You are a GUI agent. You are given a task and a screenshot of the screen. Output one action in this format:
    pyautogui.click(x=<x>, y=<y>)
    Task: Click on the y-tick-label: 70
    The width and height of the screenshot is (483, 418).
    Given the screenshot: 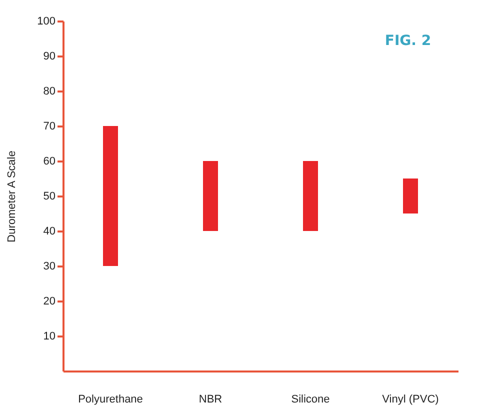 What is the action you would take?
    pyautogui.click(x=49, y=126)
    